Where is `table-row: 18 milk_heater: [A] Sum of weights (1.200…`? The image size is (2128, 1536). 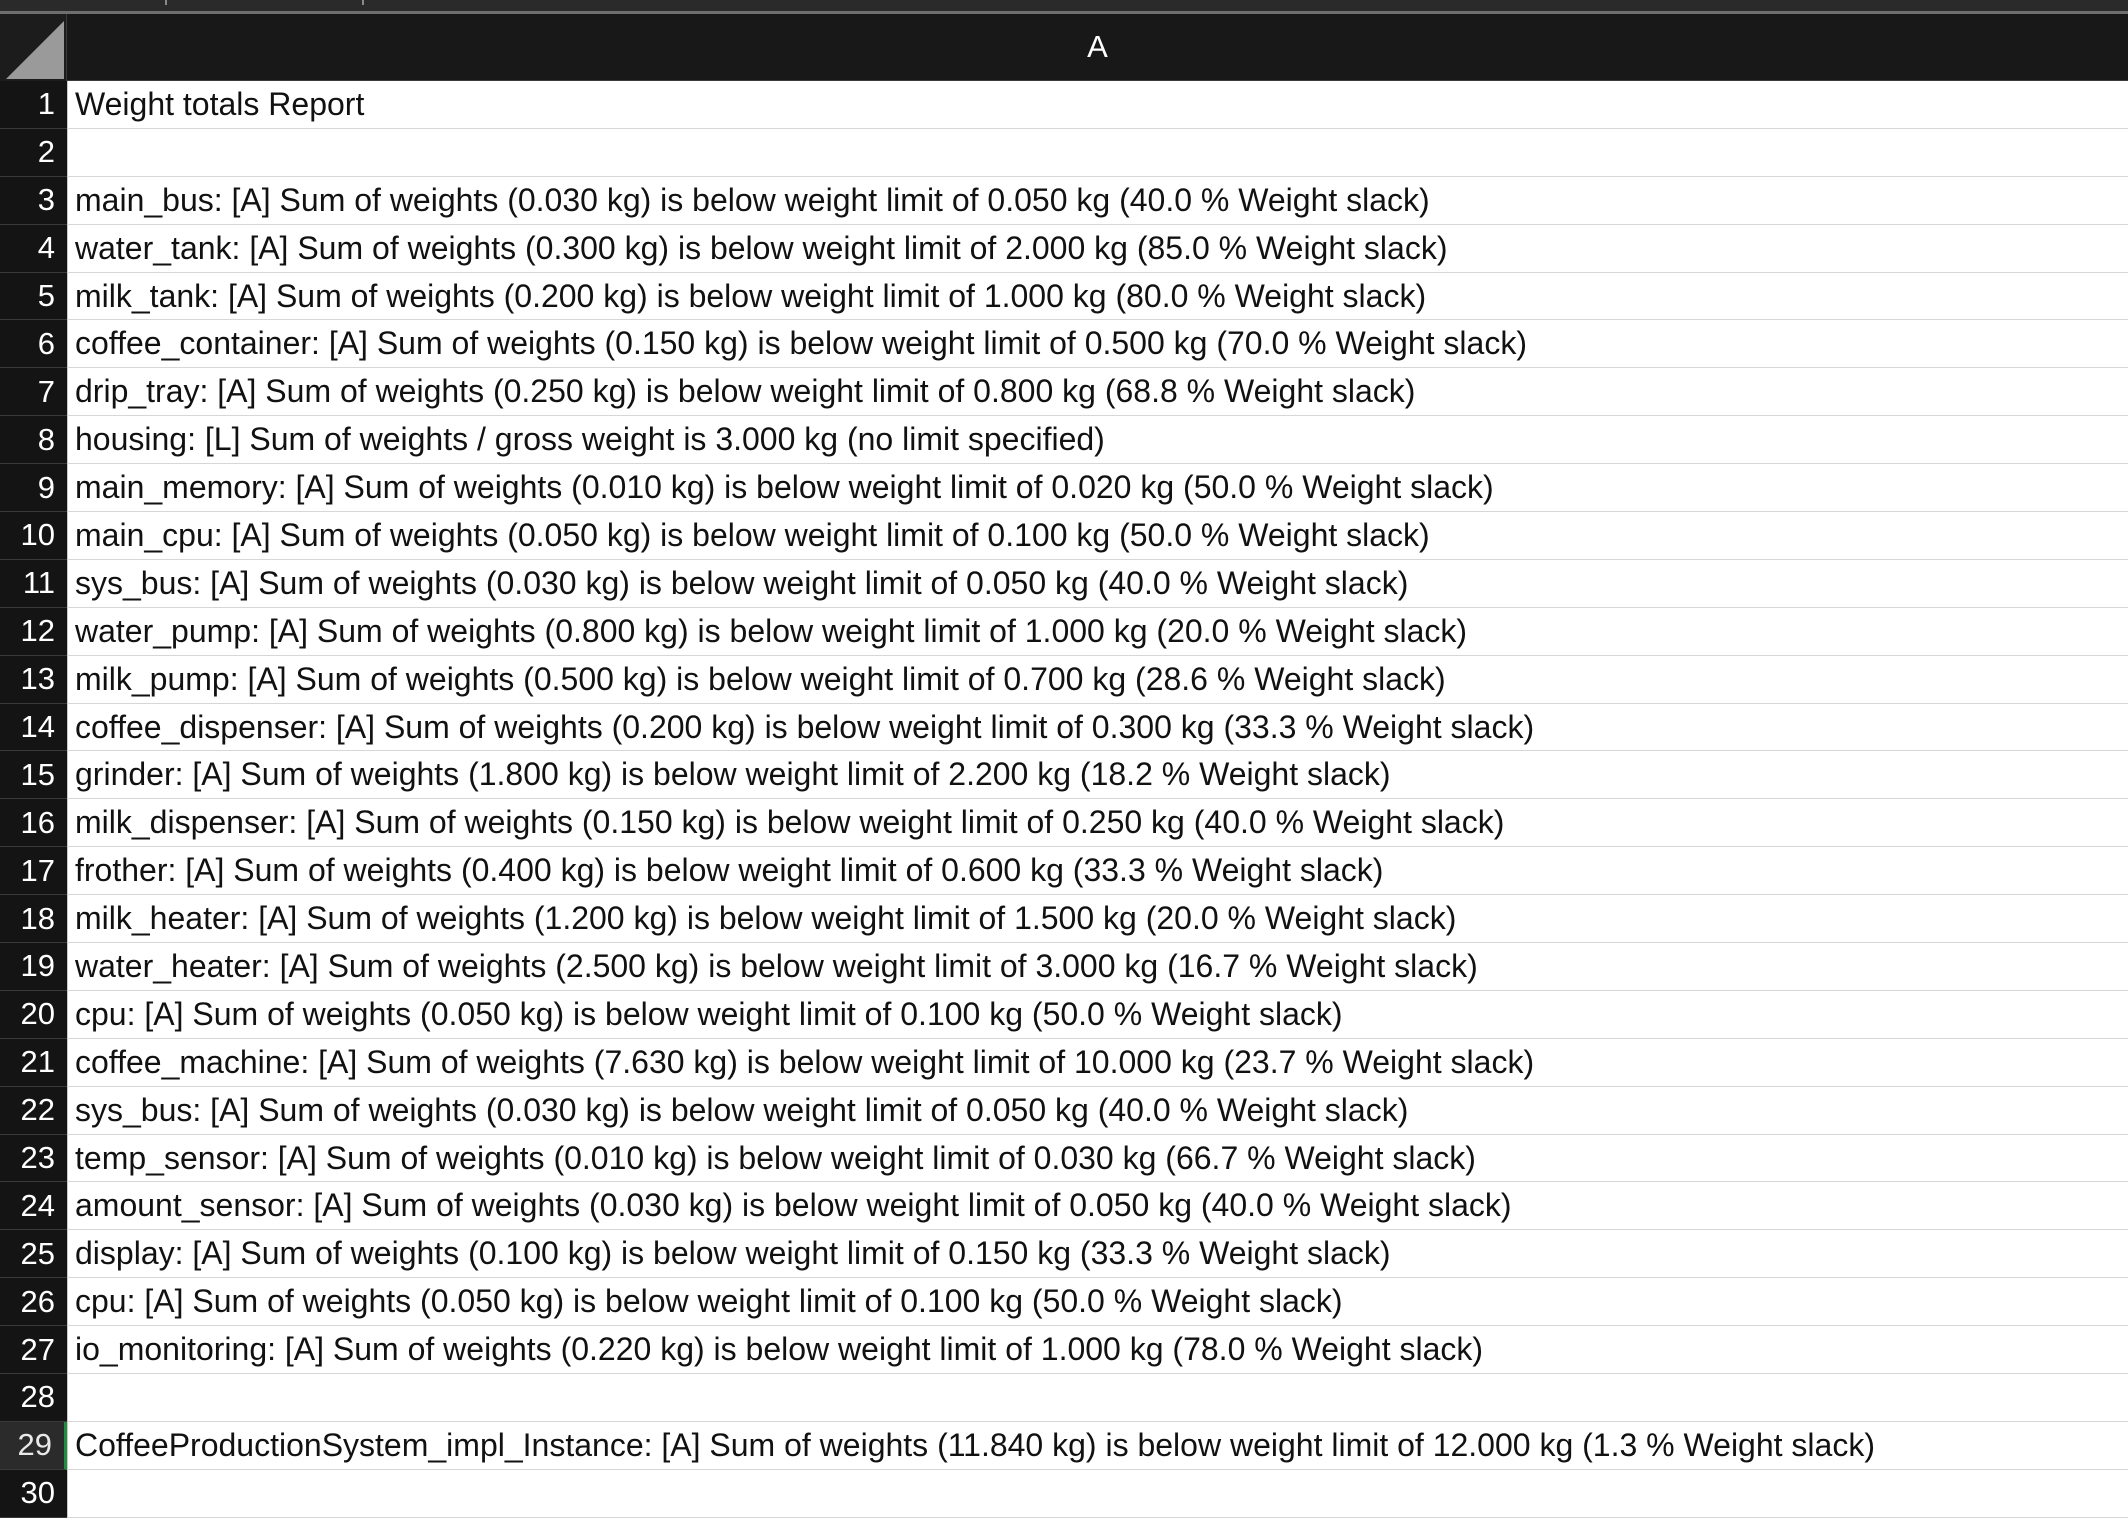 table-row: 18 milk_heater: [A] Sum of weights (1.200… is located at coordinates (1064, 919).